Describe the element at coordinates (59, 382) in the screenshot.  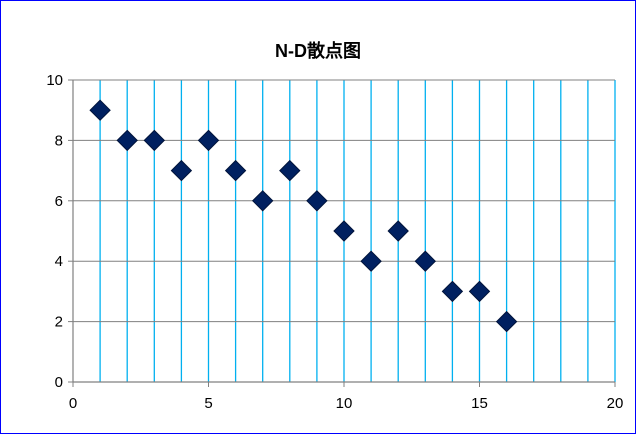
I see `y-tick-label: 0` at that location.